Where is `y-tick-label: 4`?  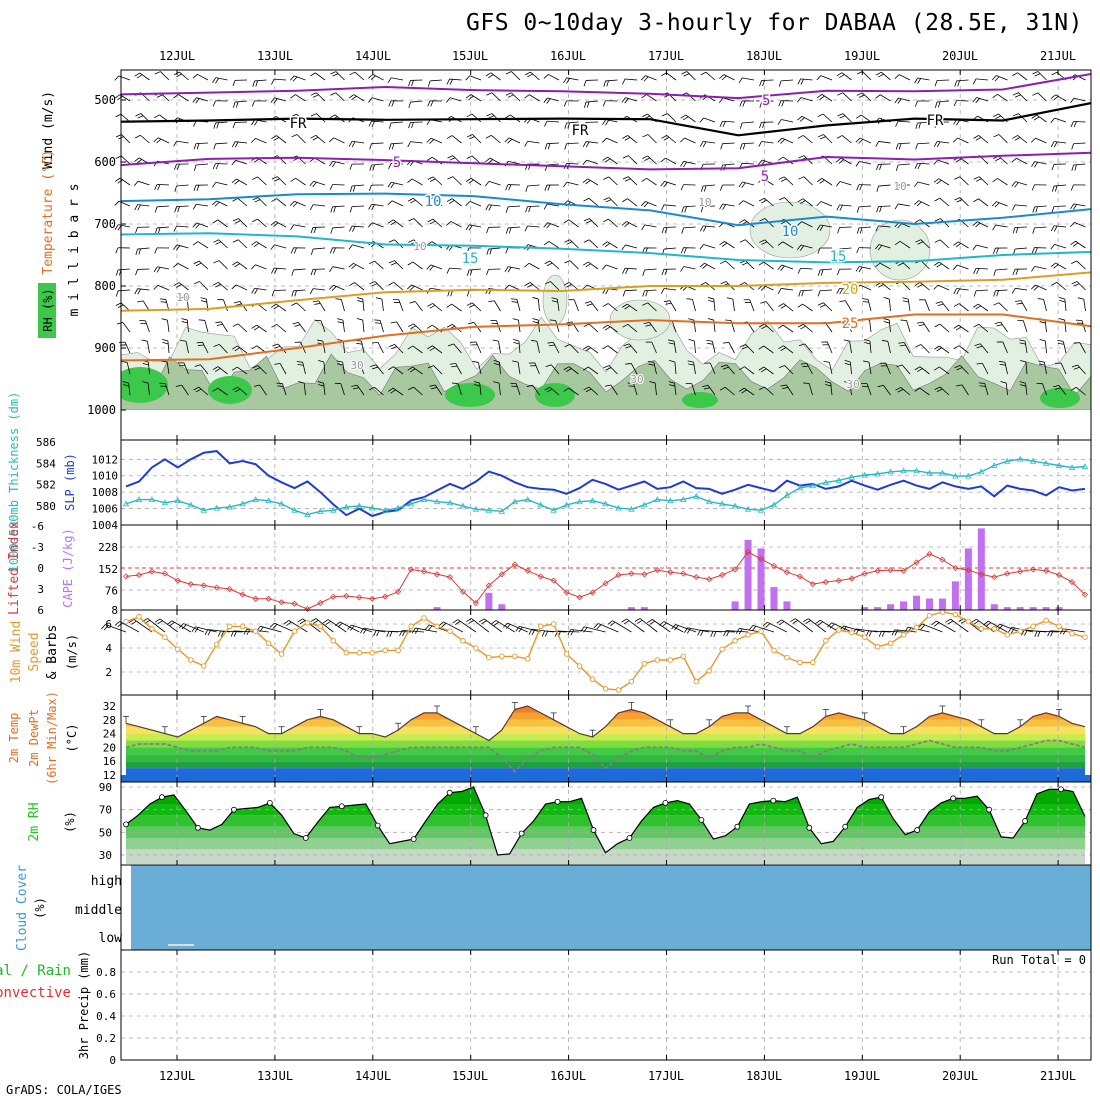 y-tick-label: 4 is located at coordinates (108, 648).